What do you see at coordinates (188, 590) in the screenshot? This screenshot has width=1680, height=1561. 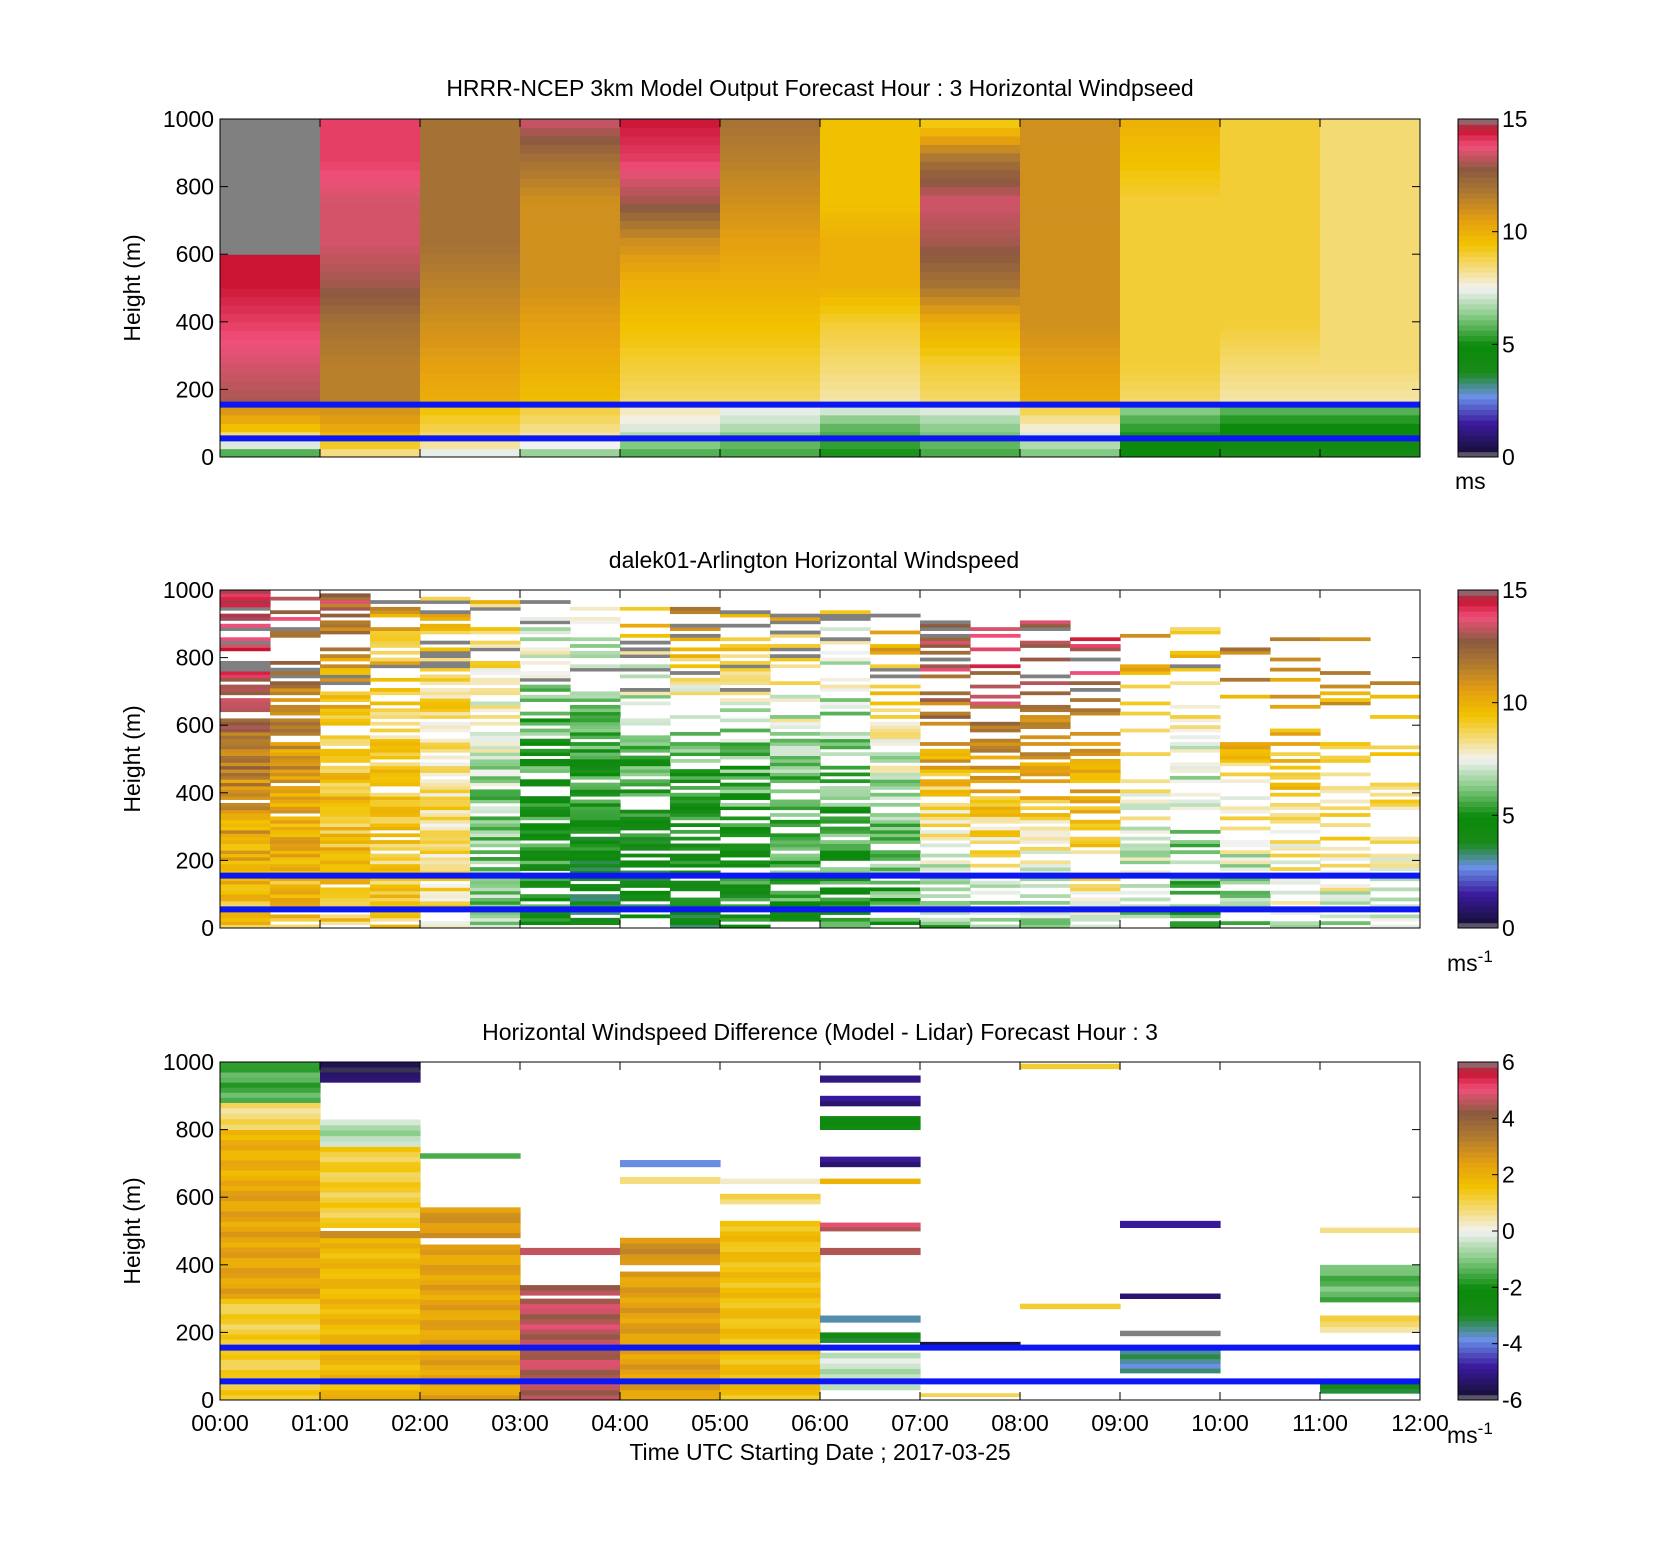 I see `y-tick-label: 1000` at bounding box center [188, 590].